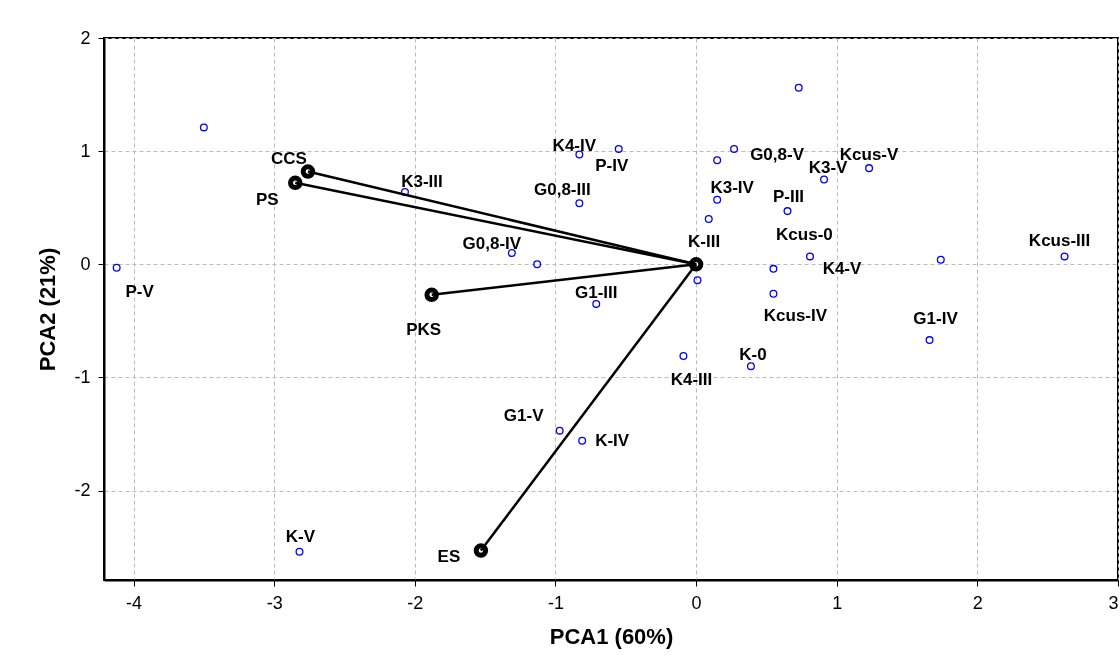 This screenshot has height=668, width=1120. What do you see at coordinates (977, 602) in the screenshot?
I see `x-tick-label: 2` at bounding box center [977, 602].